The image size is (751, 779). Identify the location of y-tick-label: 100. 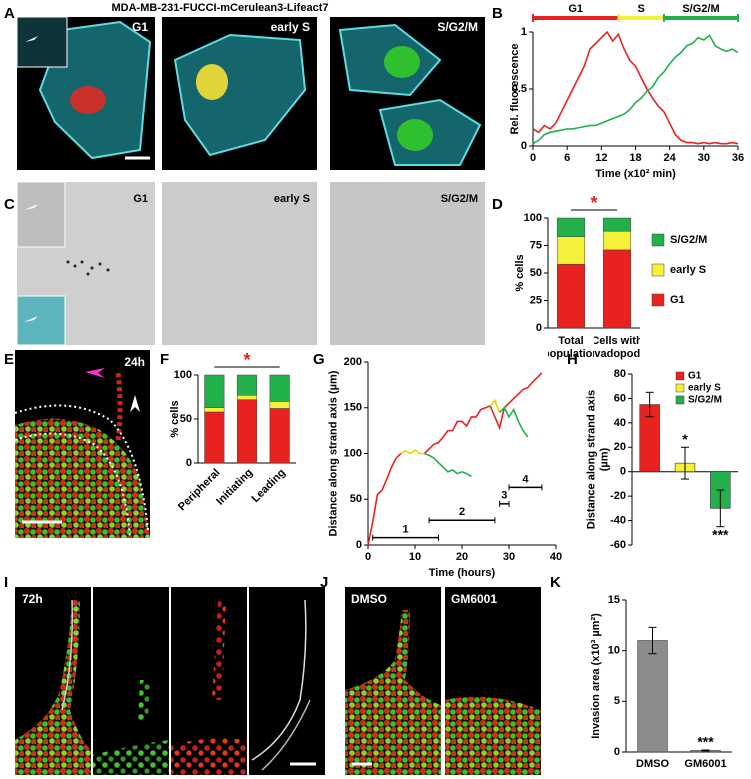
(353, 453).